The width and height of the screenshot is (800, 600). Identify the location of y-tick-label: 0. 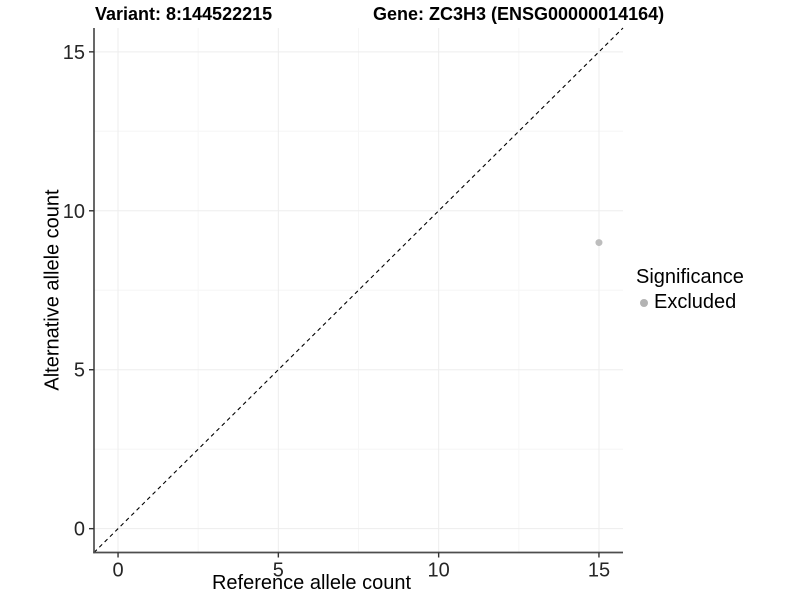
(79, 530).